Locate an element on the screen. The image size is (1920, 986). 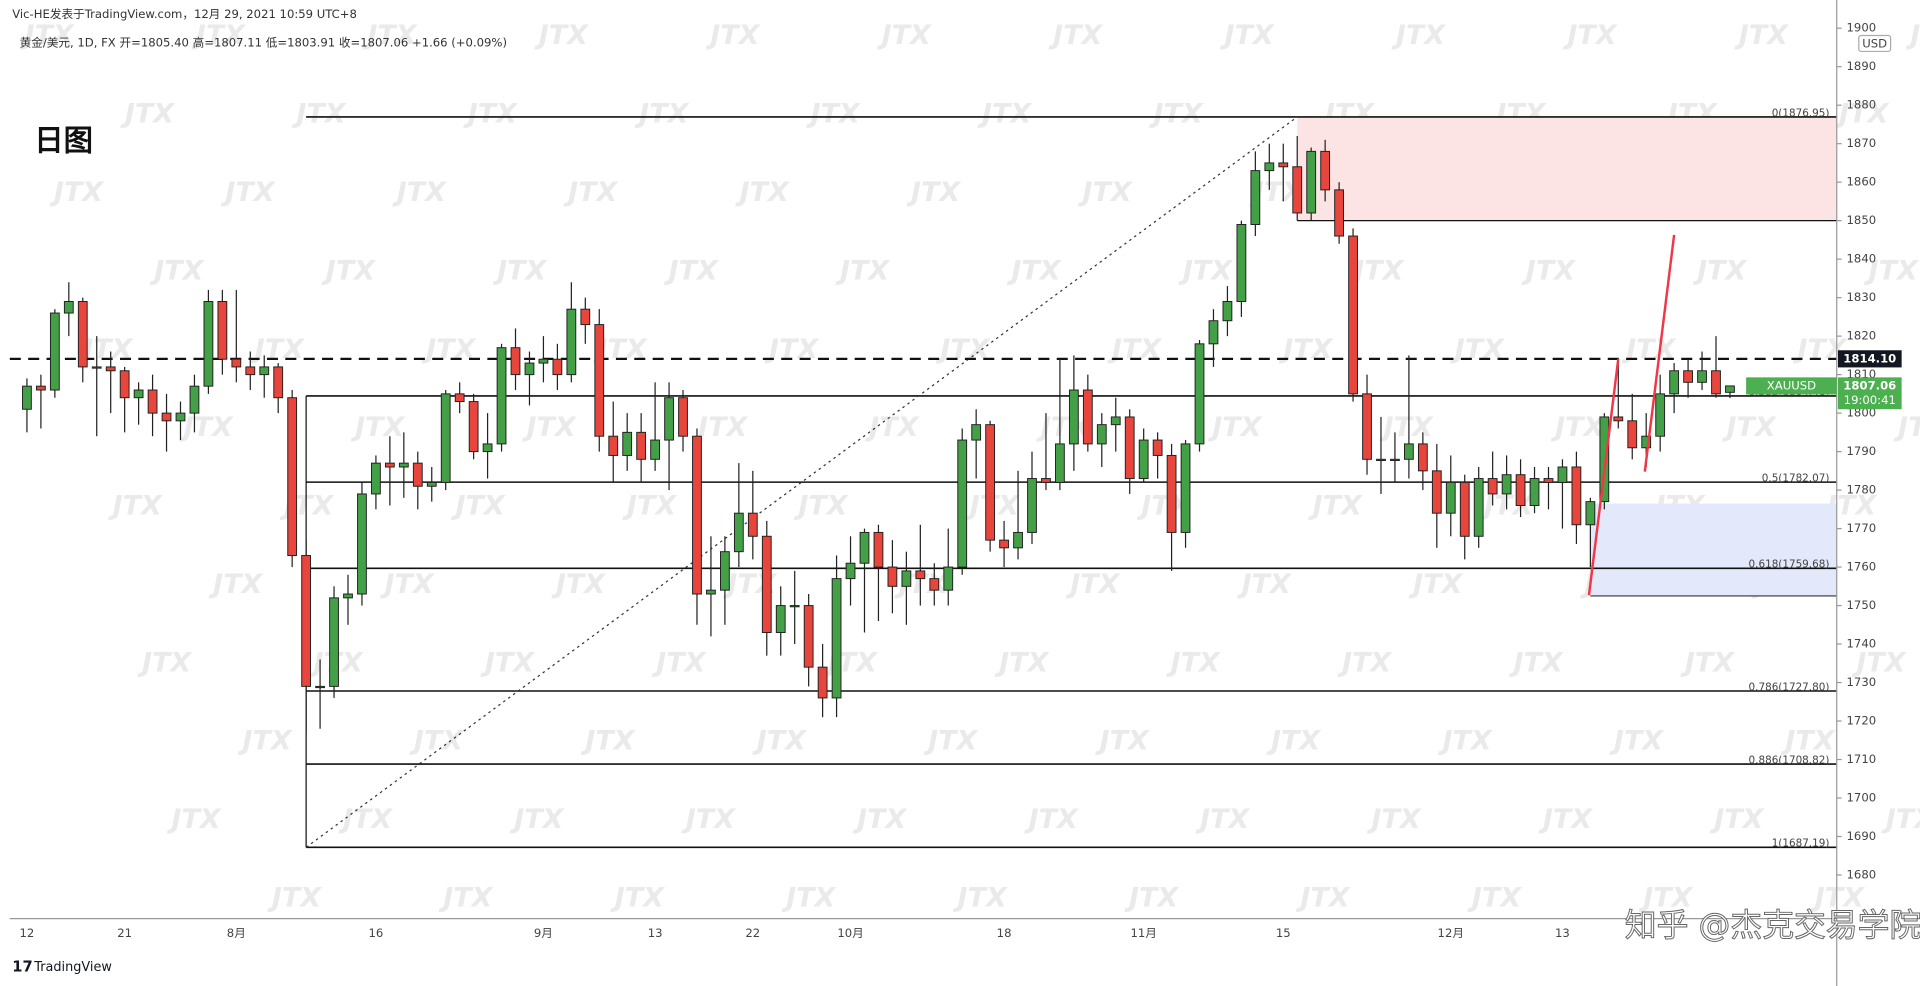
y-tick-label: 1710 is located at coordinates (1862, 759).